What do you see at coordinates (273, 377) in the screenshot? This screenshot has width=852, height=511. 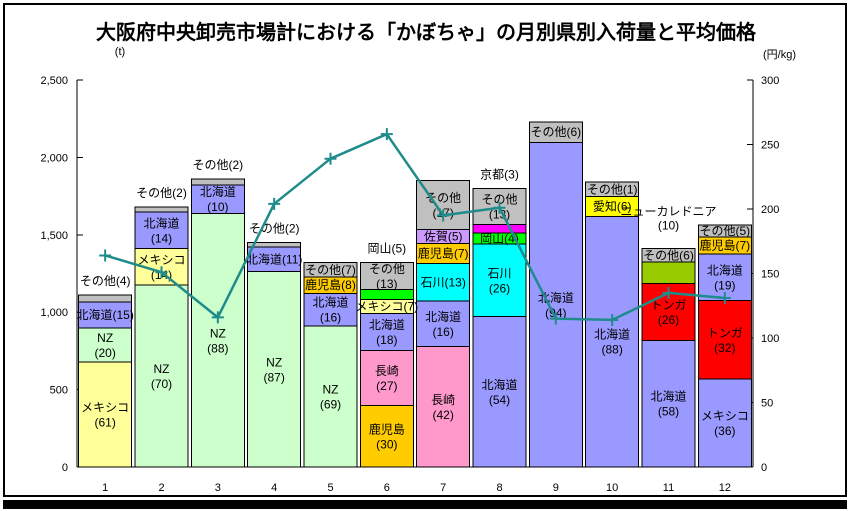 I see `segment-label: (87)` at bounding box center [273, 377].